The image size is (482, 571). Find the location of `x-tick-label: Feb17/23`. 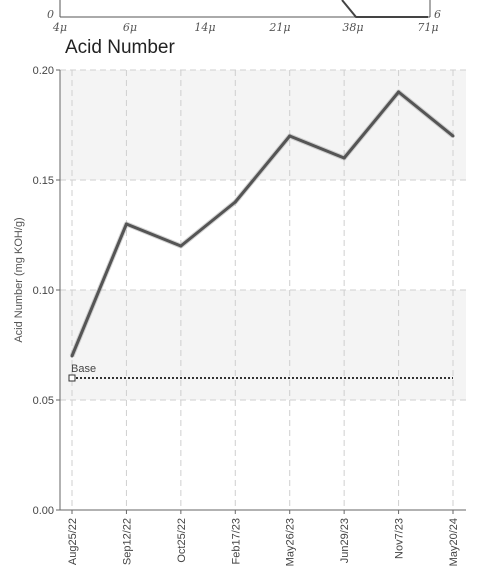

x-tick-label: Feb17/23 is located at coordinates (236, 541).